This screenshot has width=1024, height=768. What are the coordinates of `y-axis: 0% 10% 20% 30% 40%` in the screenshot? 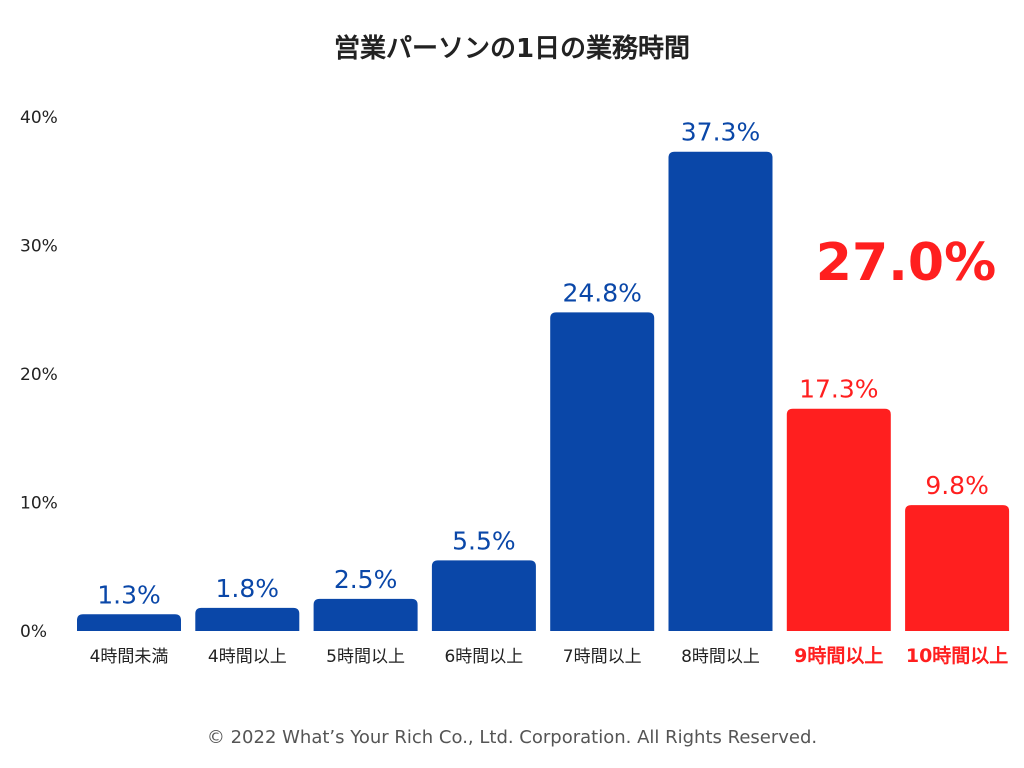 It's located at (39, 375).